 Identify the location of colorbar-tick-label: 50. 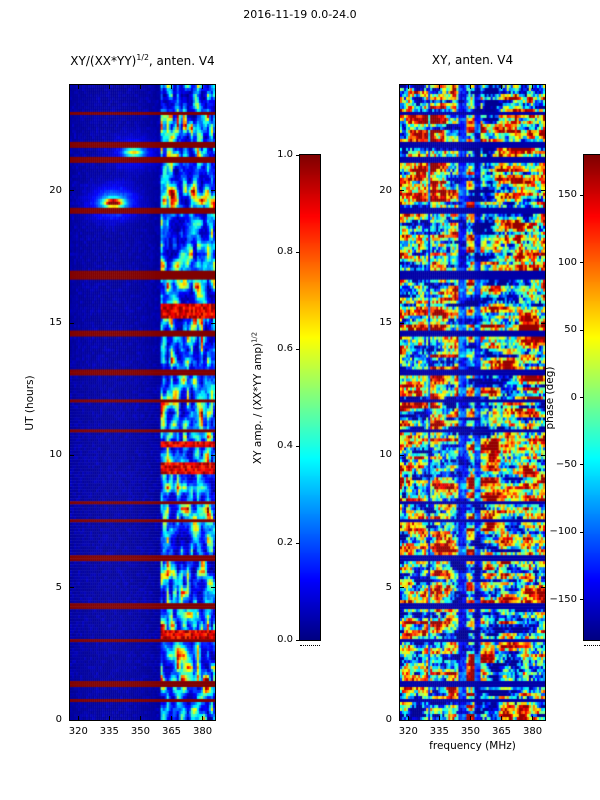
(570, 330).